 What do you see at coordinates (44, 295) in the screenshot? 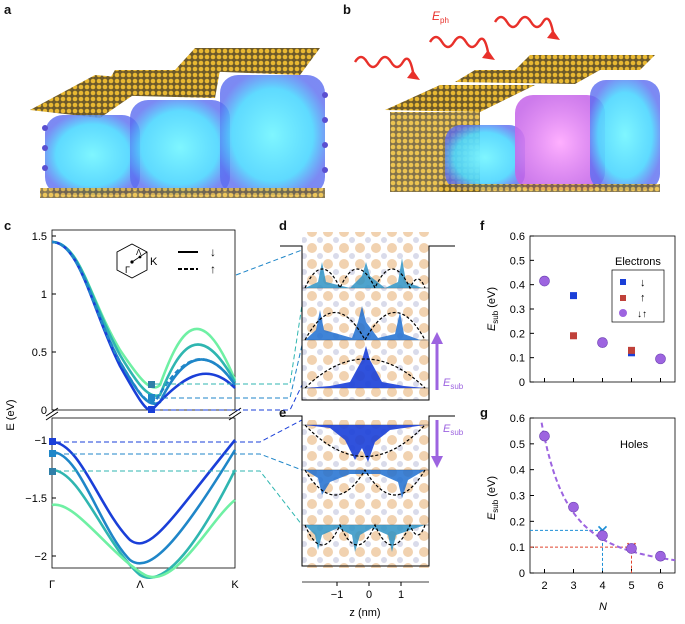
I see `c-ytick-1: 1` at bounding box center [44, 295].